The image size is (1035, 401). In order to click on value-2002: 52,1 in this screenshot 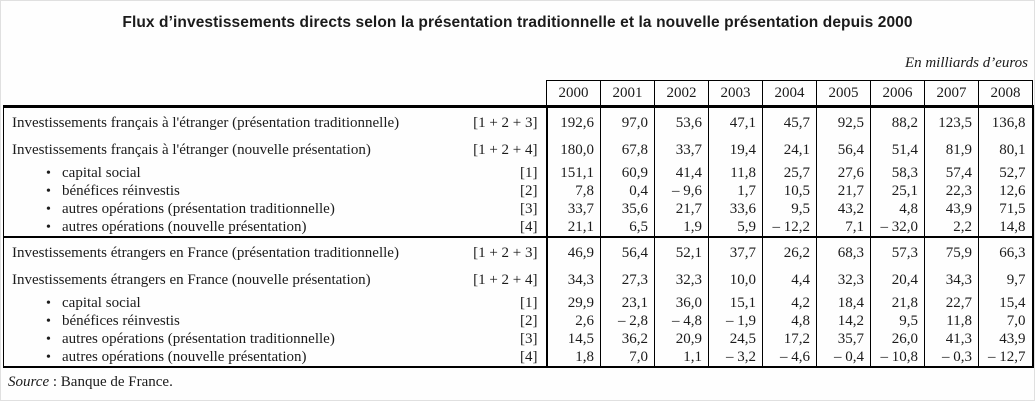, I will do `click(681, 252)`.